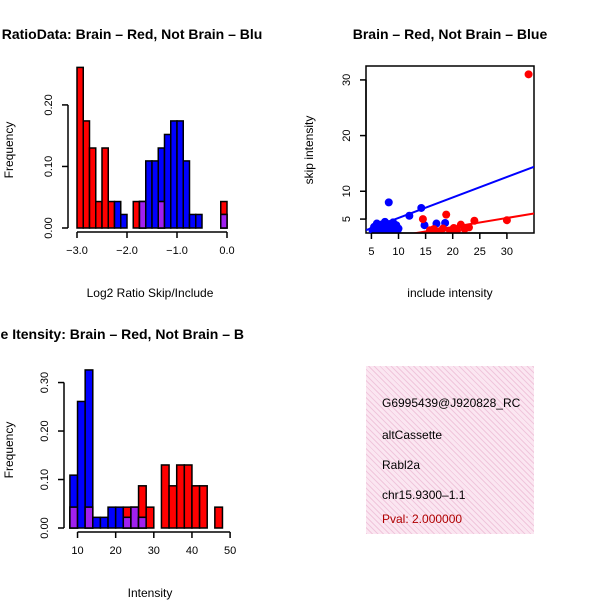 The width and height of the screenshot is (600, 600). I want to click on y-tick-label: 0.30, so click(45, 382).